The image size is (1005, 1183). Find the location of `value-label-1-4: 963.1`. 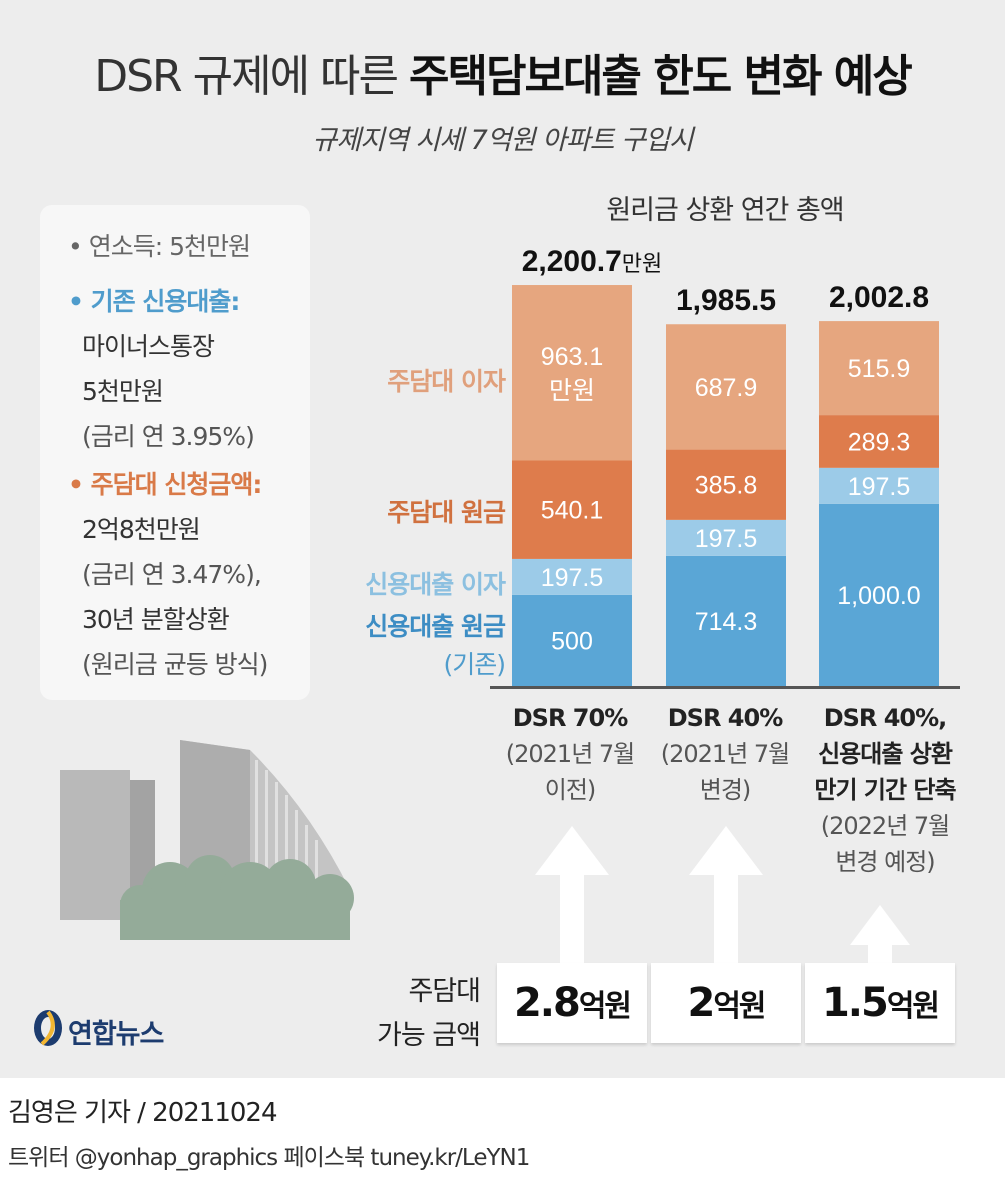

value-label-1-4: 963.1 is located at coordinates (572, 357).